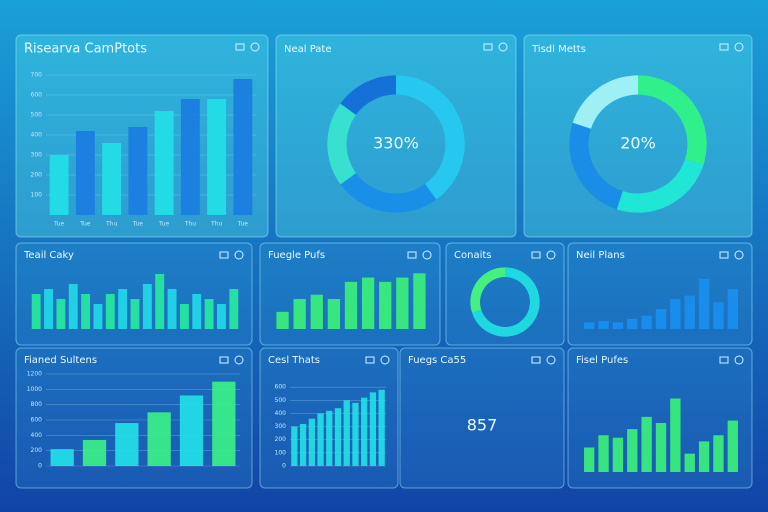 This screenshot has height=512, width=768. What do you see at coordinates (37, 404) in the screenshot?
I see `y-tick-label: 800` at bounding box center [37, 404].